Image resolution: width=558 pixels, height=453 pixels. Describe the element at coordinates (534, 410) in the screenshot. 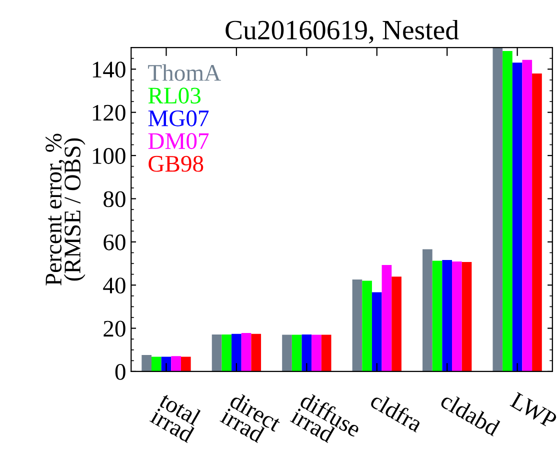

I see `x-tick-label: LWP` at that location.